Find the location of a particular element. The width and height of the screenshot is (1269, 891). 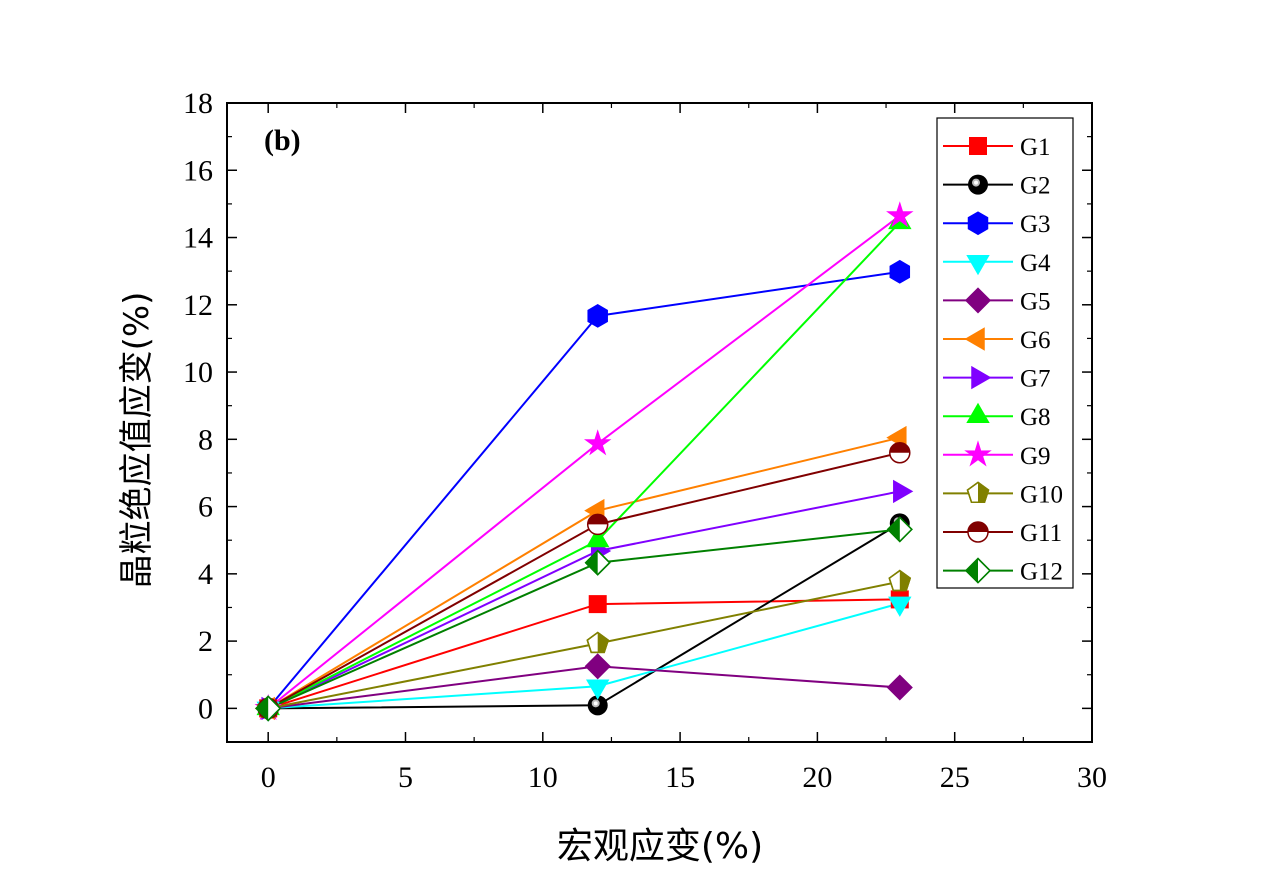

legend-label: G9 is located at coordinates (1035, 456).